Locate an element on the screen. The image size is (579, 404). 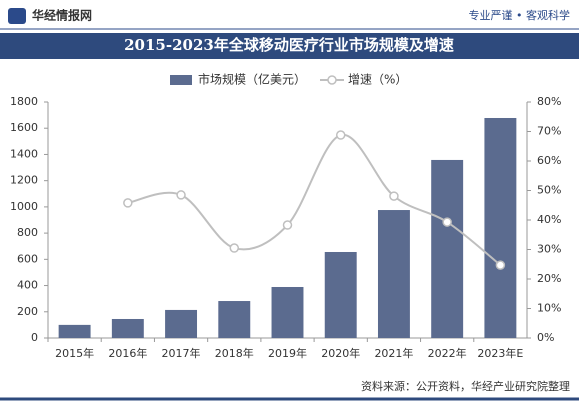
y2-tick-label: 0% is located at coordinates (545, 337).